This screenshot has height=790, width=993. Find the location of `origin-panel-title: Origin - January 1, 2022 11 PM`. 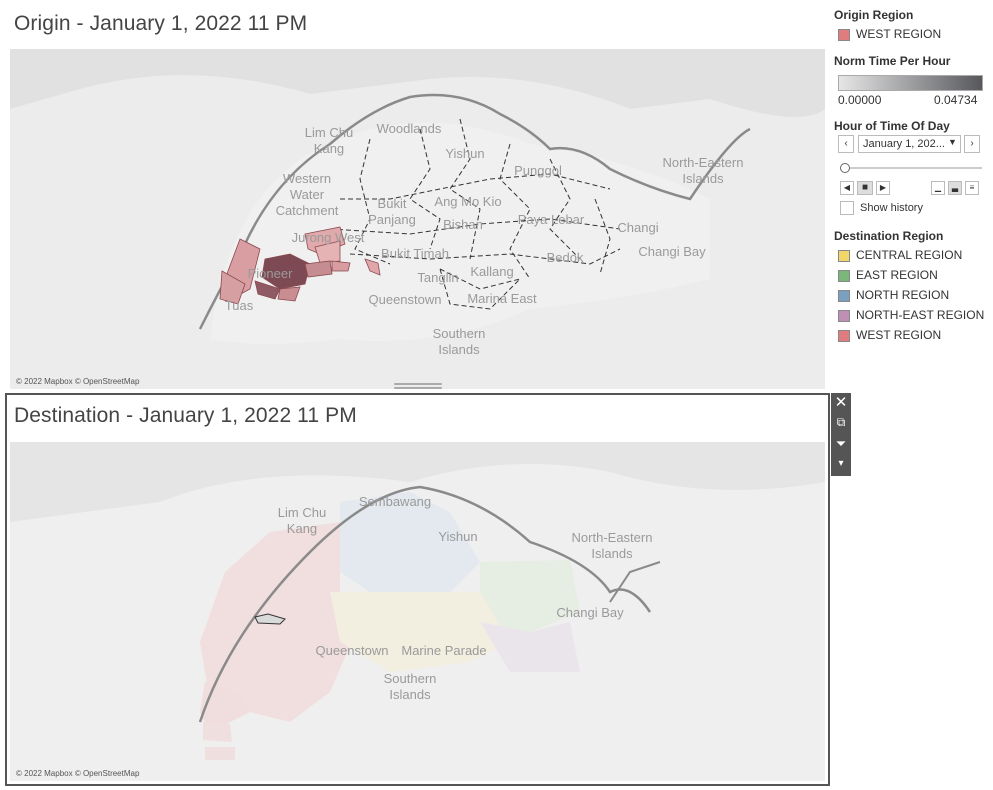

origin-panel-title: Origin - January 1, 2022 11 PM is located at coordinates (161, 23).